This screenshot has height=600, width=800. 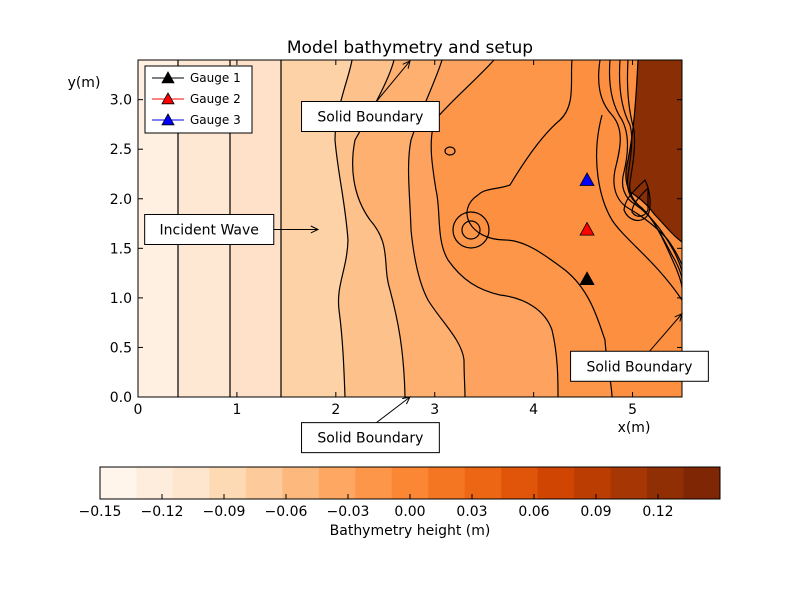 I want to click on colorbar-tick-label: −0.06, so click(x=286, y=512).